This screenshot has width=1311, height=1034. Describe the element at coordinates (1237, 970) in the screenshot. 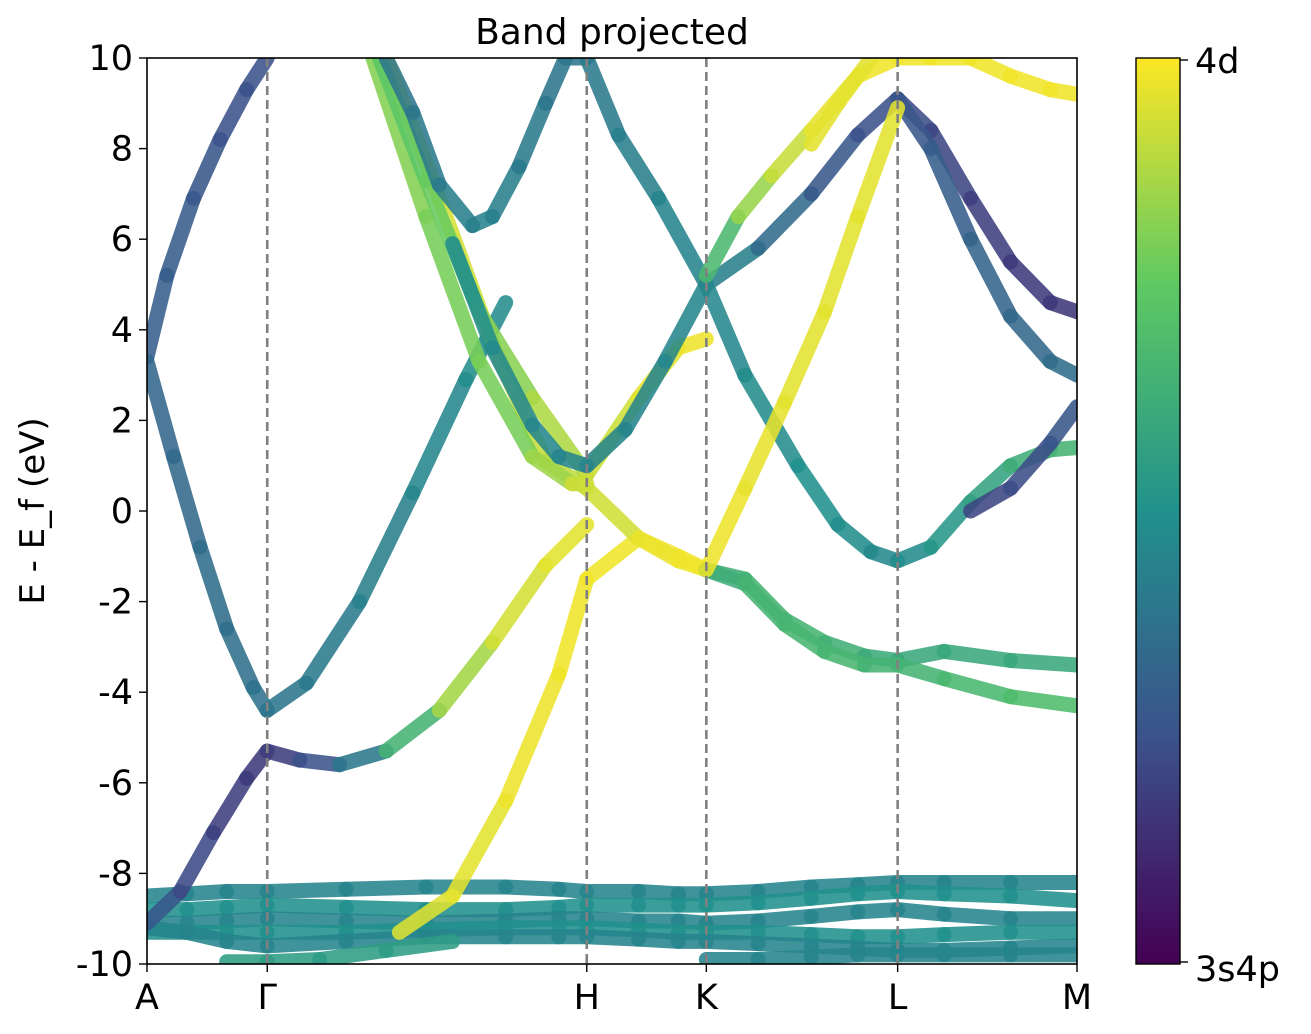

I see `colorbar-bottom-label: 3s4p` at that location.